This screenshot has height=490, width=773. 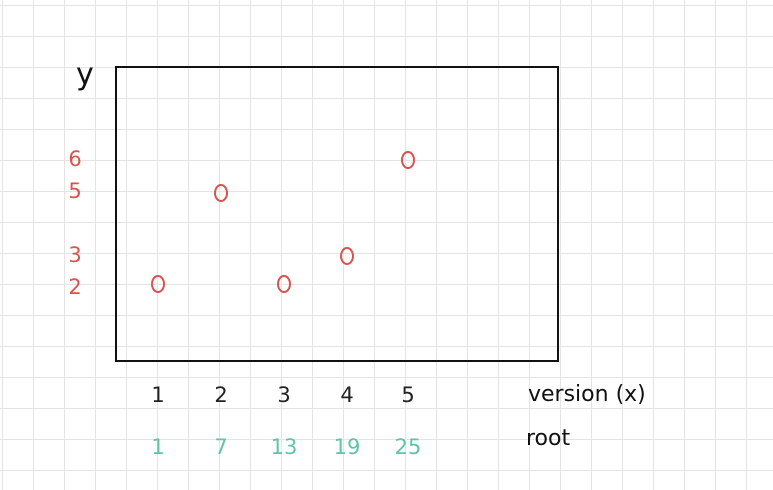 I want to click on y-tick-labels: 6 5 3 2, so click(x=74, y=223).